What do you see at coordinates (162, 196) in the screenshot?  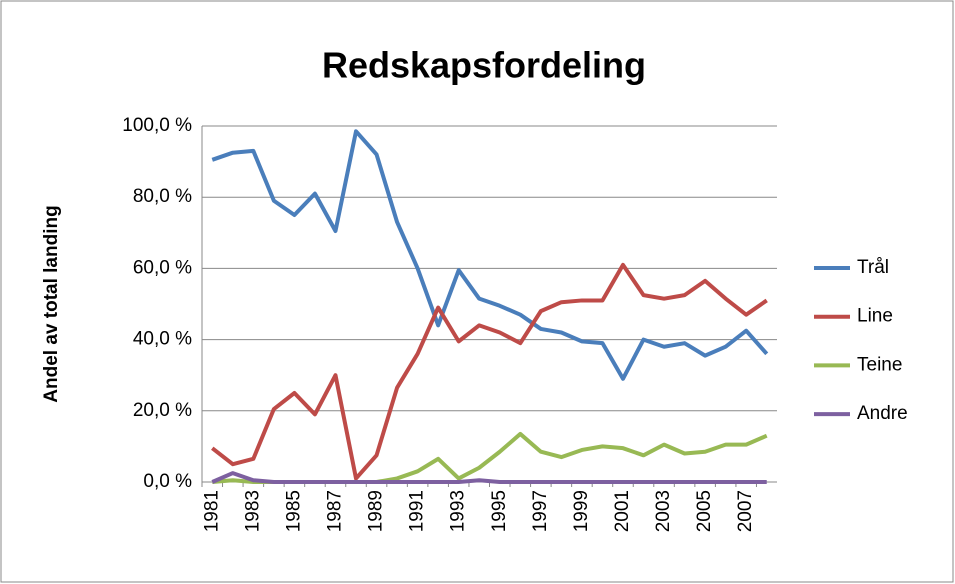 I see `y-tick-label: 80,0 %` at bounding box center [162, 196].